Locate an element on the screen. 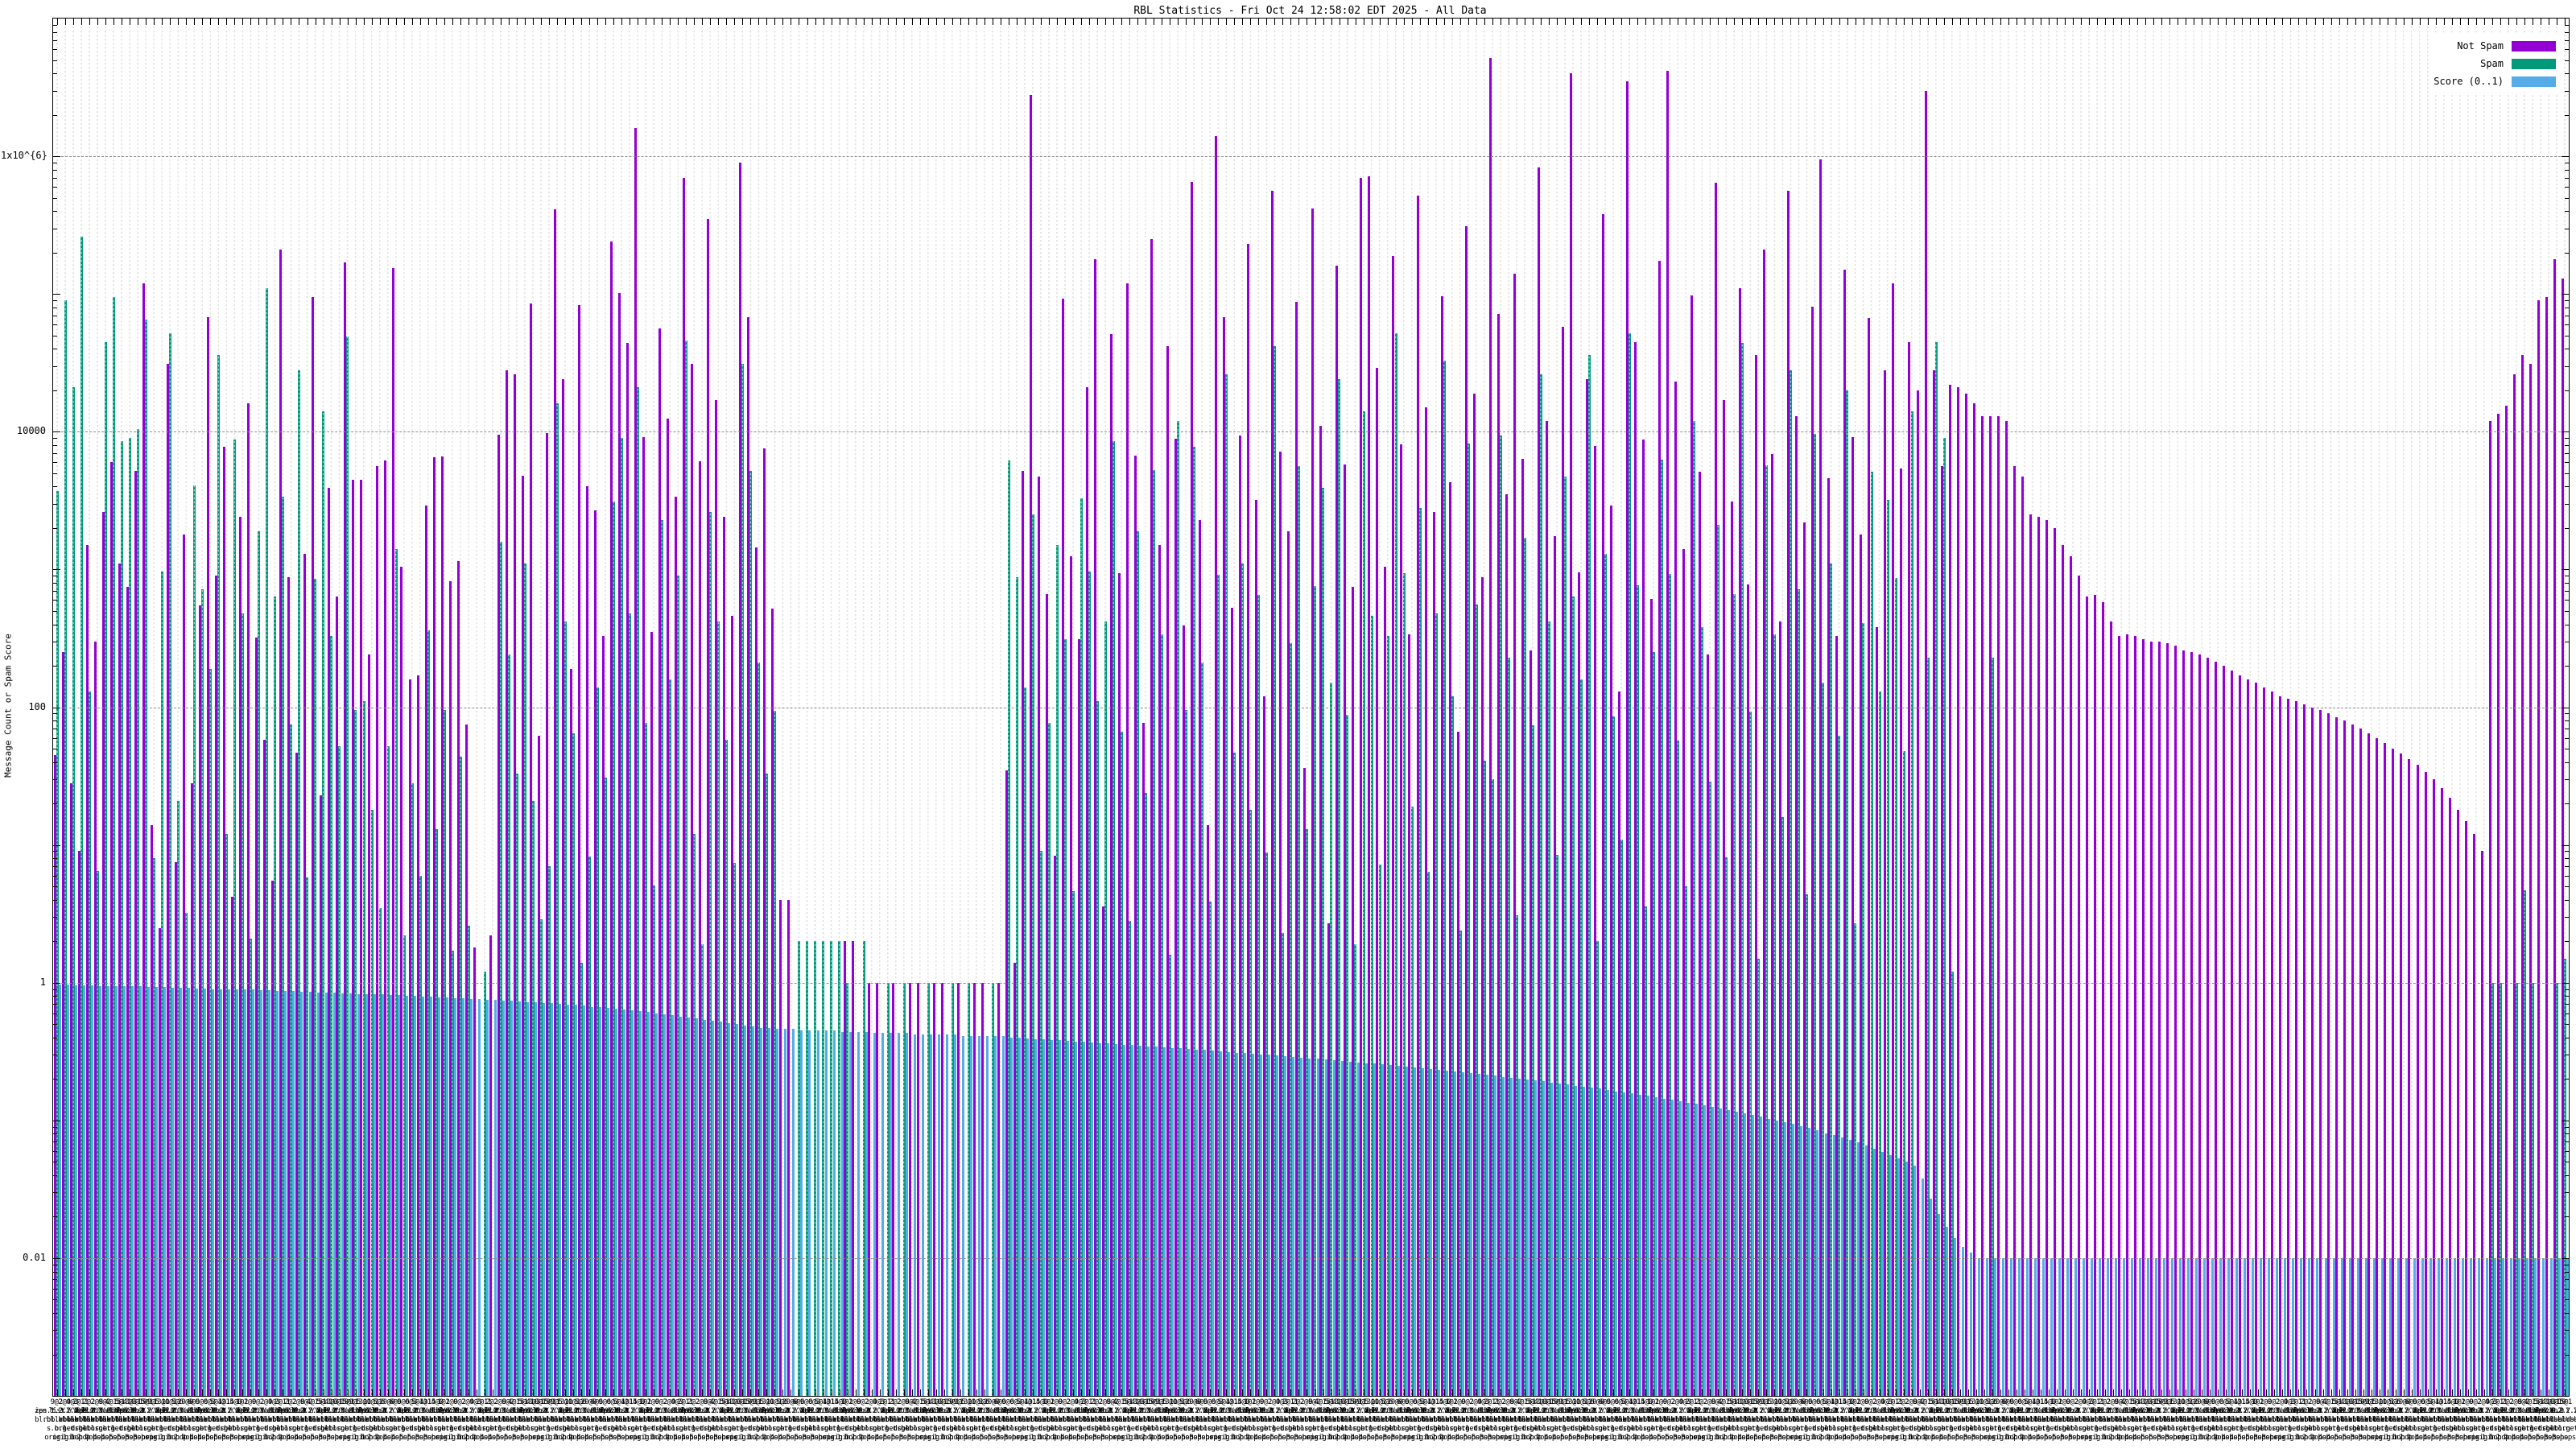 This screenshot has width=2576, height=1449. legend-label-spam: Spam is located at coordinates (2492, 63).